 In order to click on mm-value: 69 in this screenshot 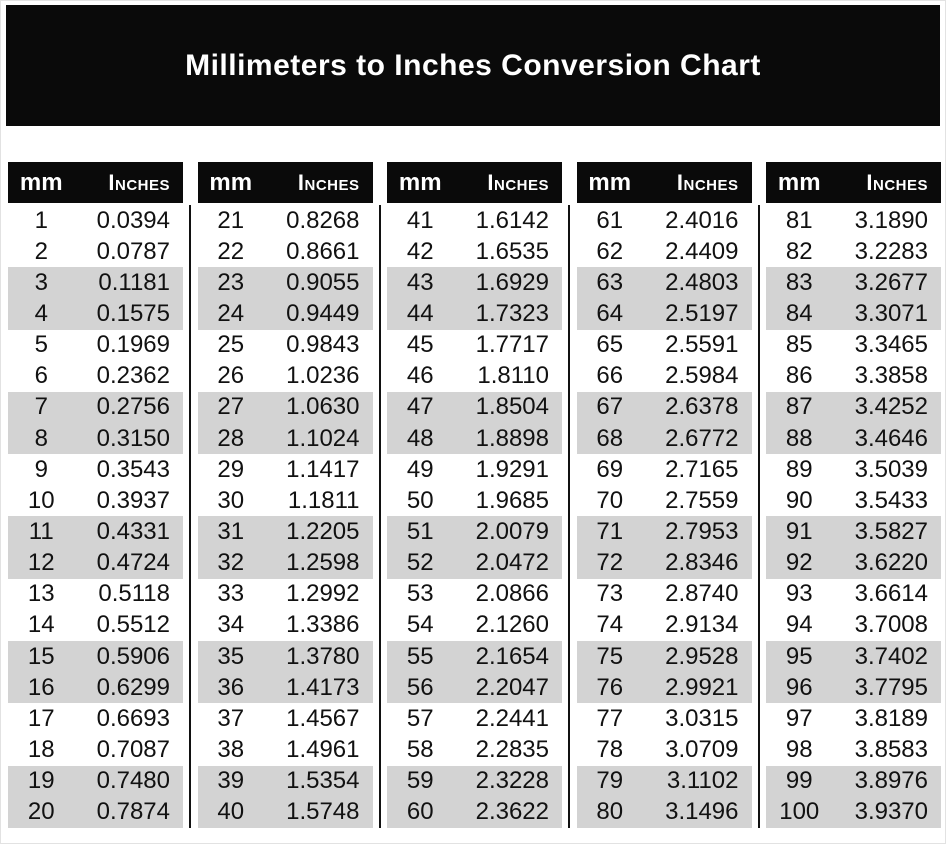, I will do `click(610, 469)`.